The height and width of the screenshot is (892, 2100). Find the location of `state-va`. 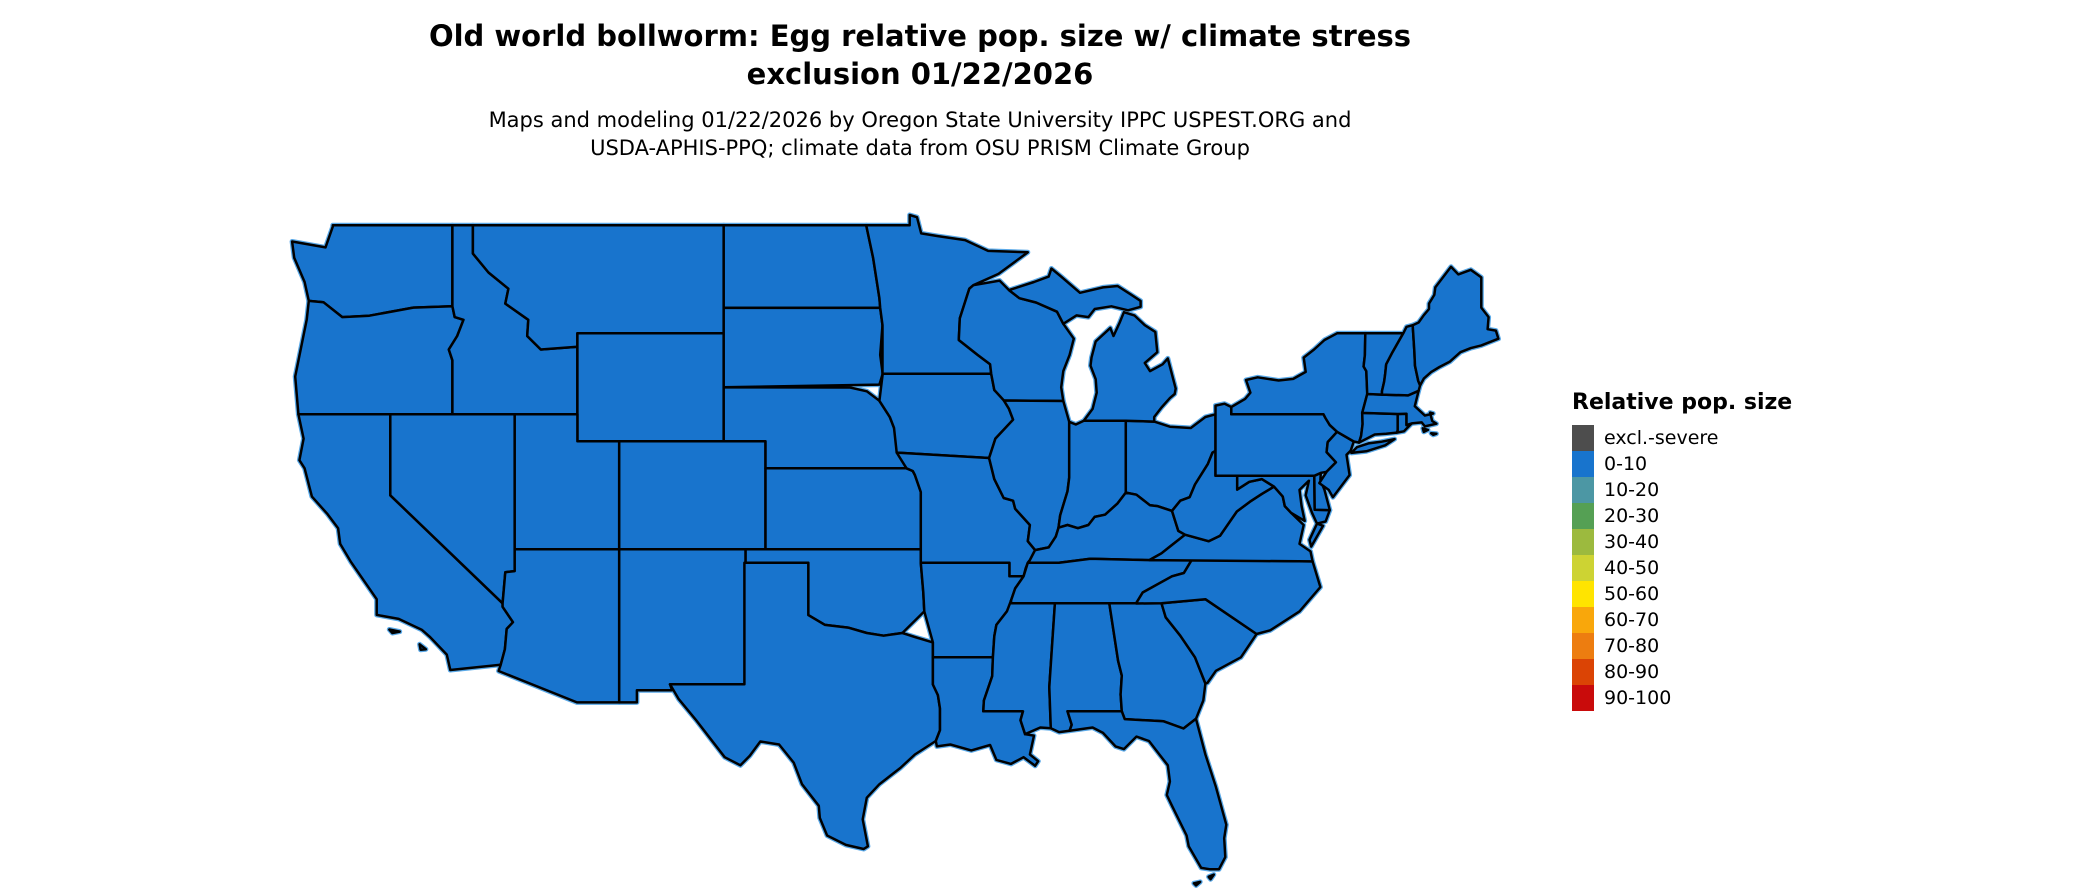

state-va is located at coordinates (1316, 535).